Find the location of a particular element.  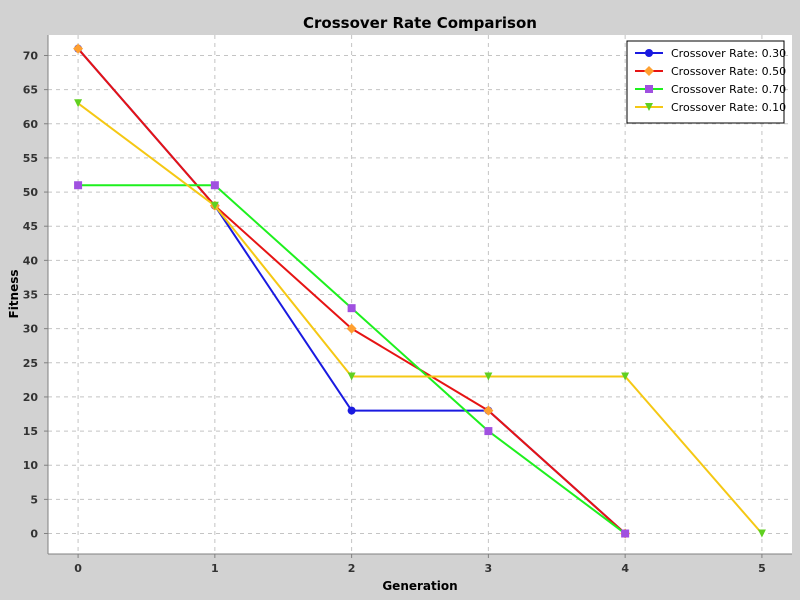

legend-label: Crossover Rate: 0.70 is located at coordinates (728, 89).